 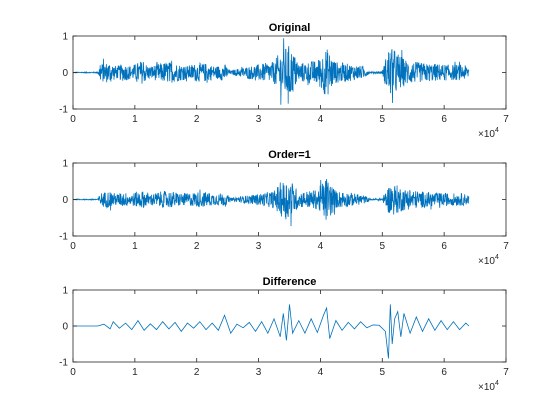 What do you see at coordinates (289, 155) in the screenshot?
I see `chart-title: Order=1` at bounding box center [289, 155].